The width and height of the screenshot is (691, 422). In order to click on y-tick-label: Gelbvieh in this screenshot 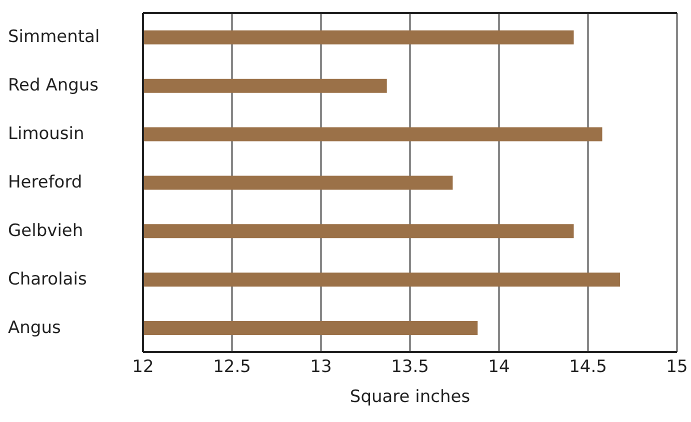, I will do `click(46, 230)`.